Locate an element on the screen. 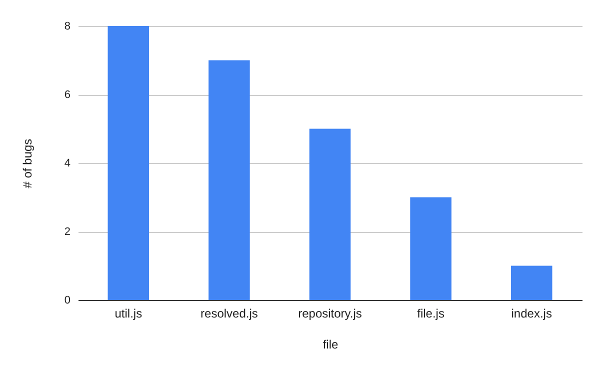 The width and height of the screenshot is (600, 371). x-axis-title: file is located at coordinates (330, 345).